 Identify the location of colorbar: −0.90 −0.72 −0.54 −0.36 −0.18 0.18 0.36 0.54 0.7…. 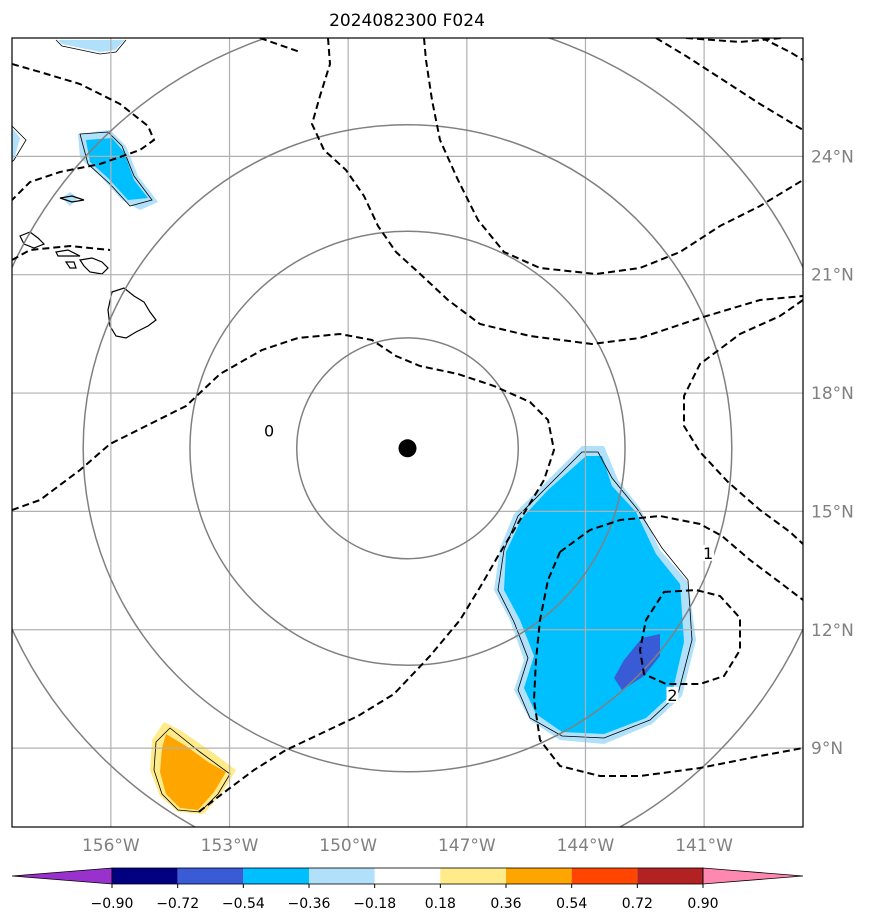
(407, 889).